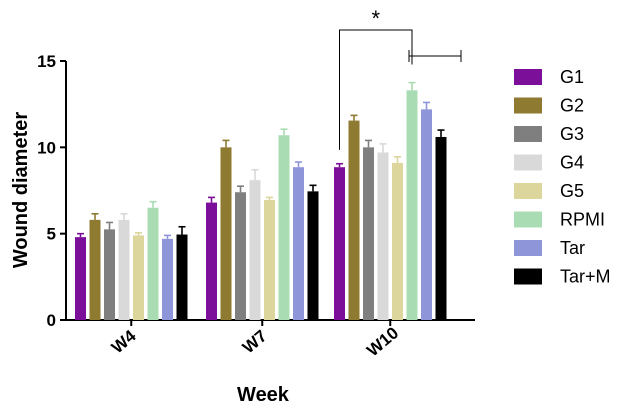 This screenshot has width=623, height=413. What do you see at coordinates (572, 134) in the screenshot?
I see `legend-label: G3` at bounding box center [572, 134].